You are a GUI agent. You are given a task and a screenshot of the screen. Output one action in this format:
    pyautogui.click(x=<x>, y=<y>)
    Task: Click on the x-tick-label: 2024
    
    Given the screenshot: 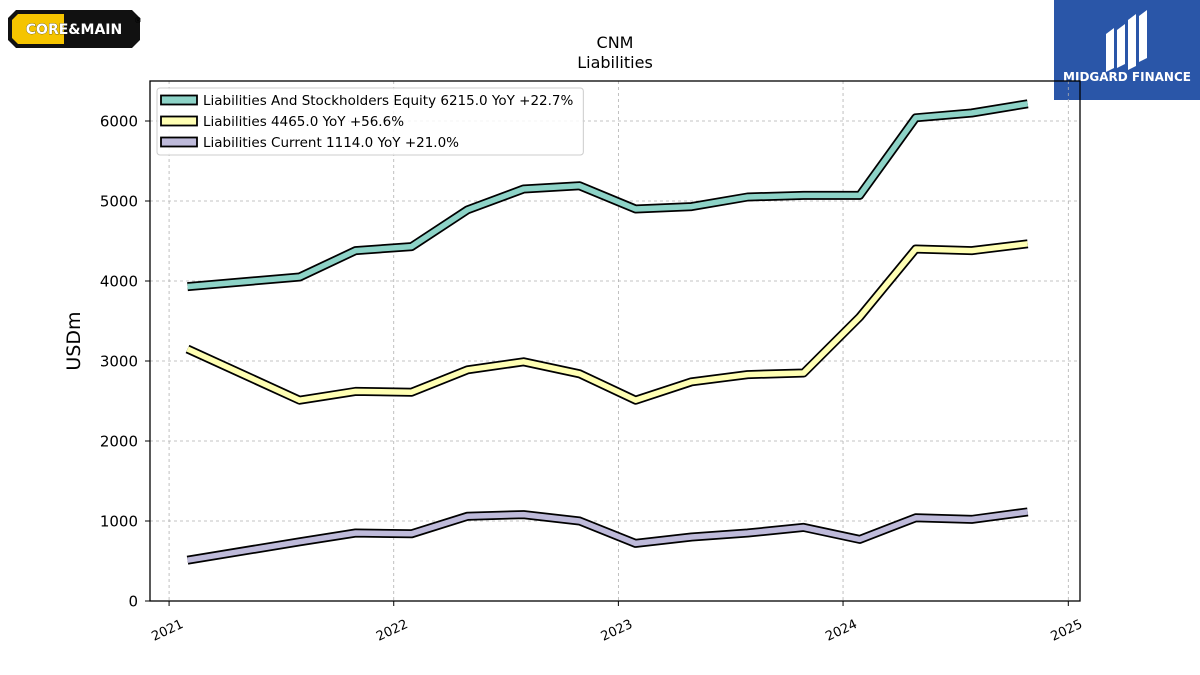 What is the action you would take?
    pyautogui.click(x=841, y=631)
    